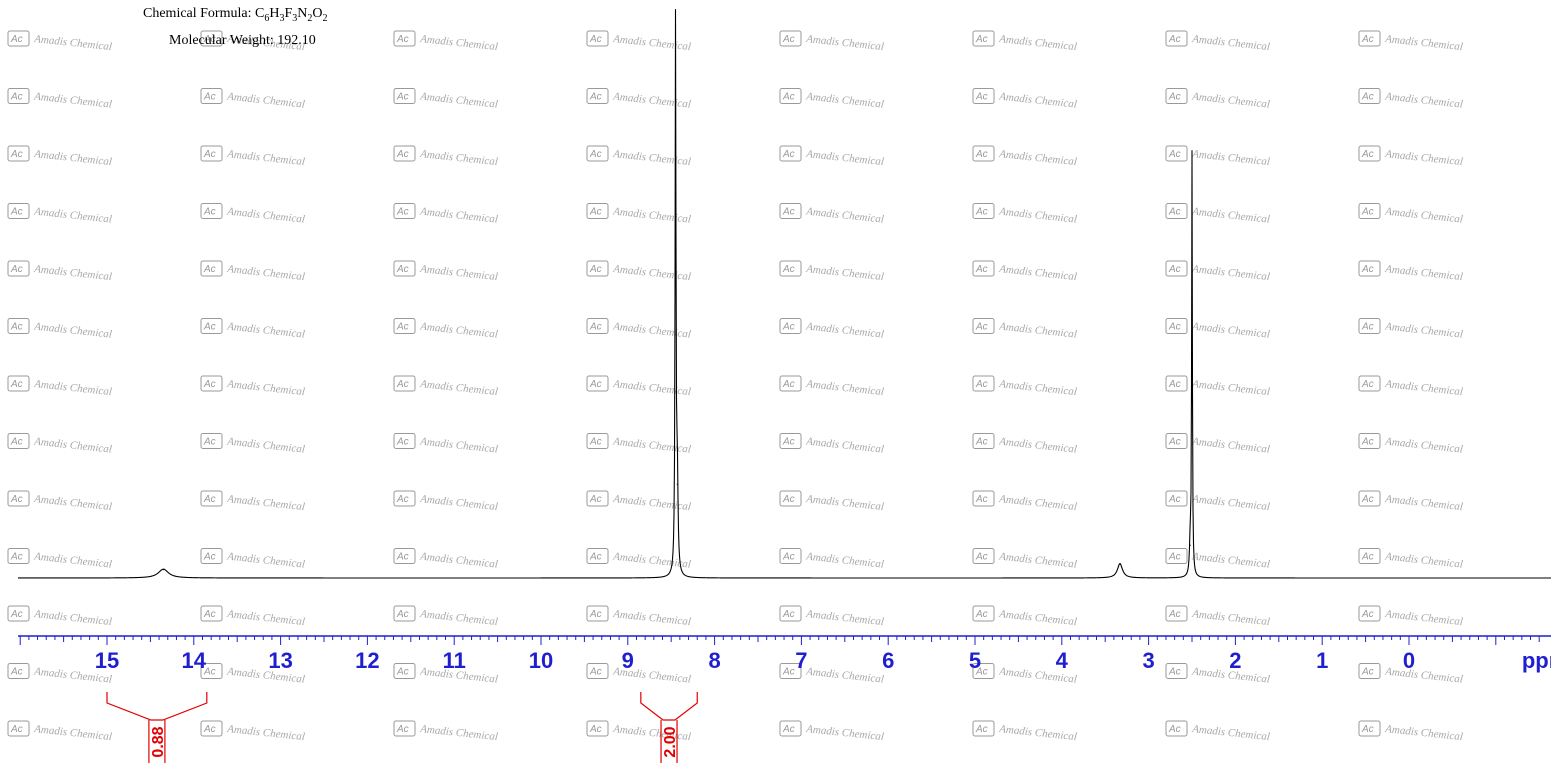 This screenshot has width=1551, height=763. Describe the element at coordinates (670, 741) in the screenshot. I see `integral-value-label: 2.00` at that location.